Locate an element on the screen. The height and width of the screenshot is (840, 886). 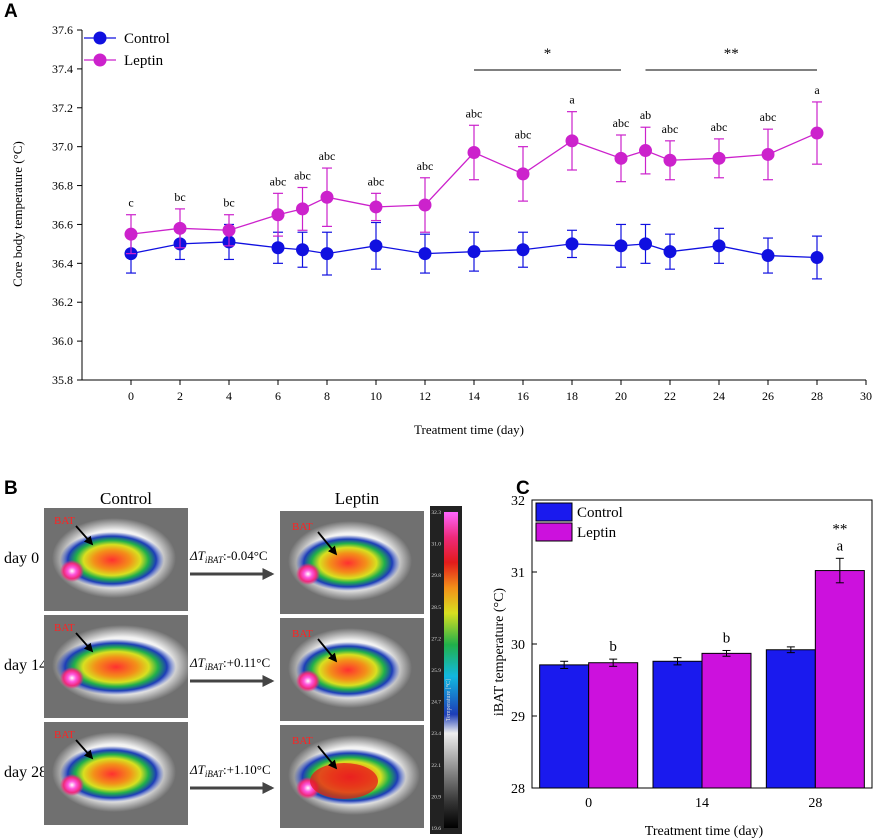
panel-a-significance-mark: * is located at coordinates (548, 54).